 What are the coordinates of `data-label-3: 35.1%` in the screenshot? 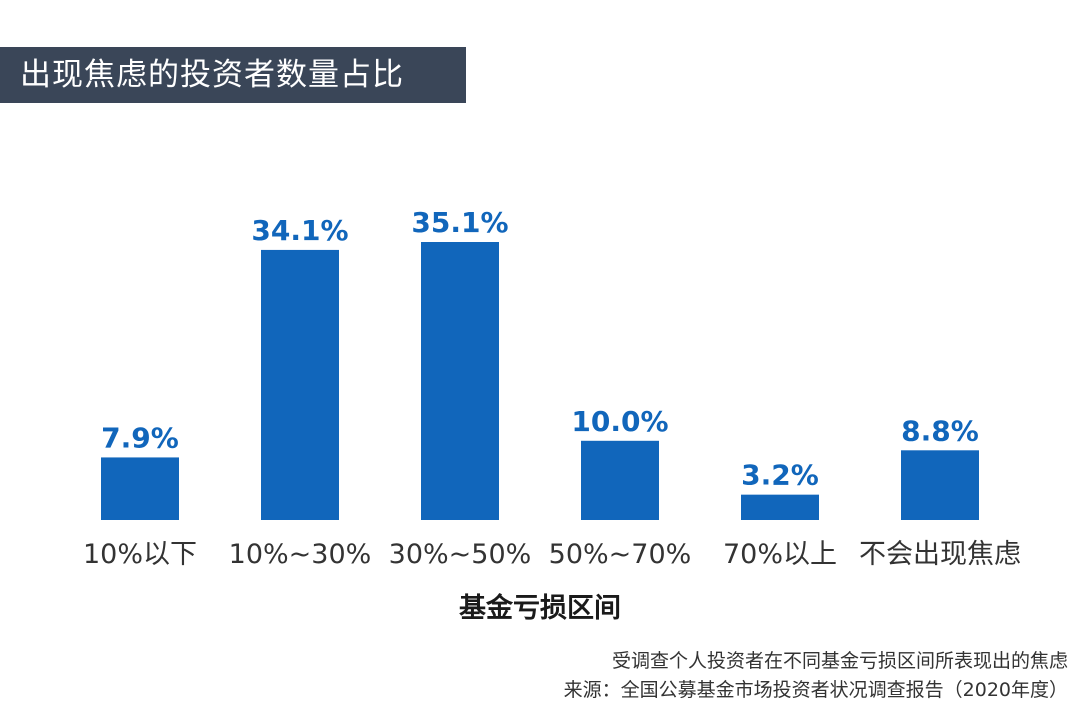 It's located at (459, 222).